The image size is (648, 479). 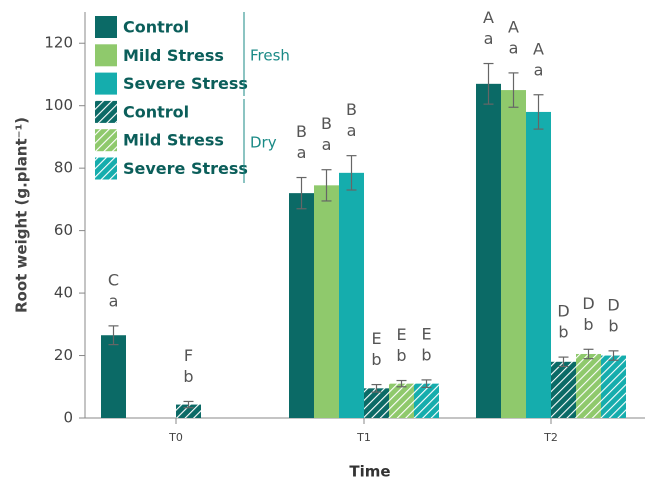 I want to click on y-tick-label: 100, so click(x=58, y=105).